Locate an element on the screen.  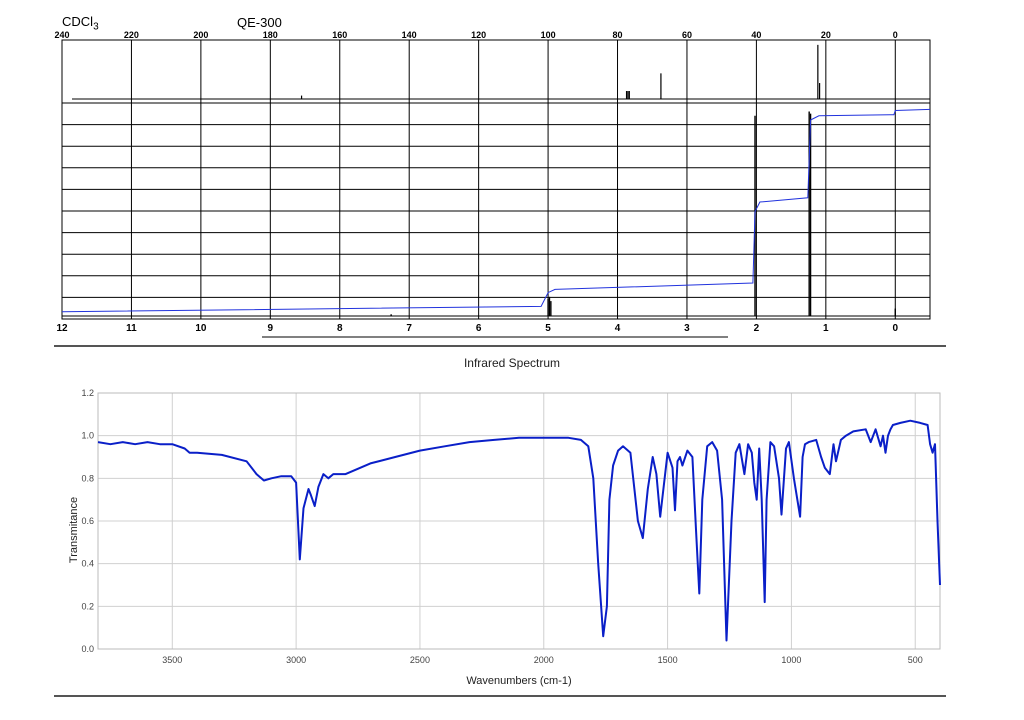
c13-tick-label: 60 is located at coordinates (687, 35).